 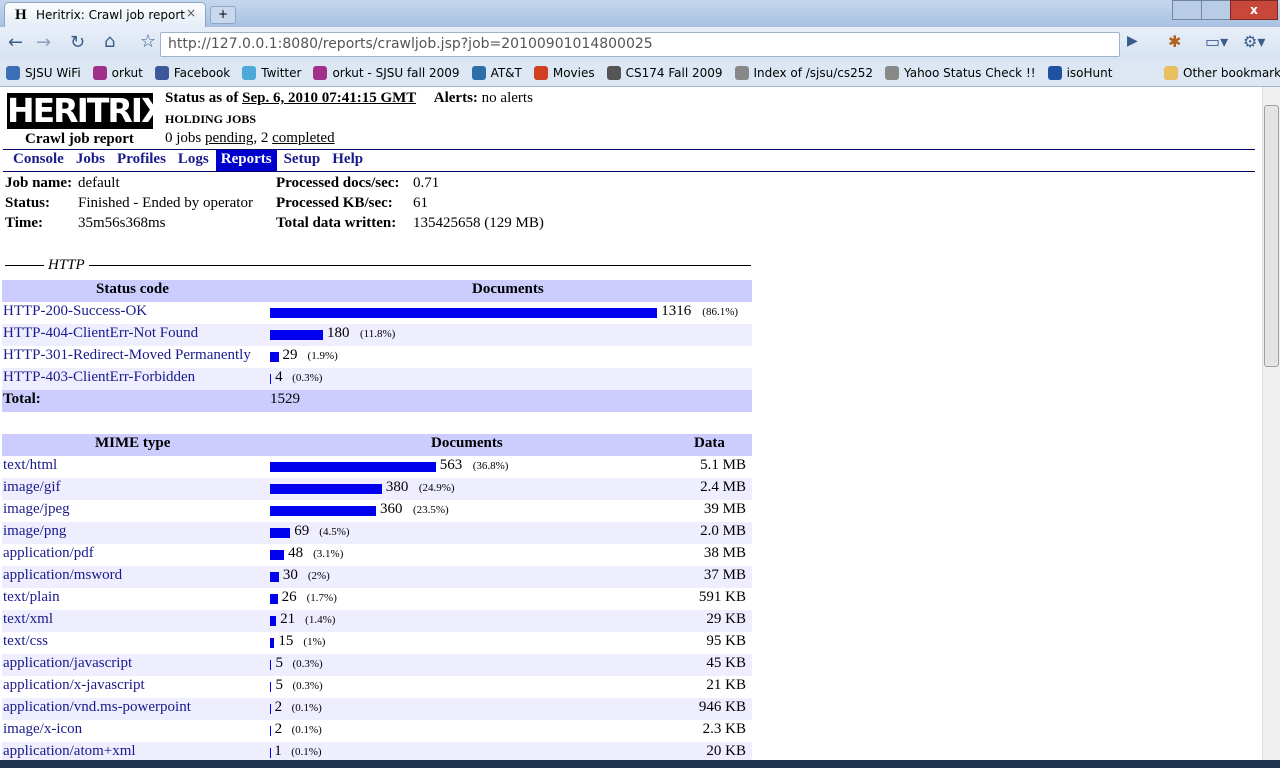 I want to click on table-row: image/png 69 (4.5%) 2.0 MB, so click(x=377, y=533).